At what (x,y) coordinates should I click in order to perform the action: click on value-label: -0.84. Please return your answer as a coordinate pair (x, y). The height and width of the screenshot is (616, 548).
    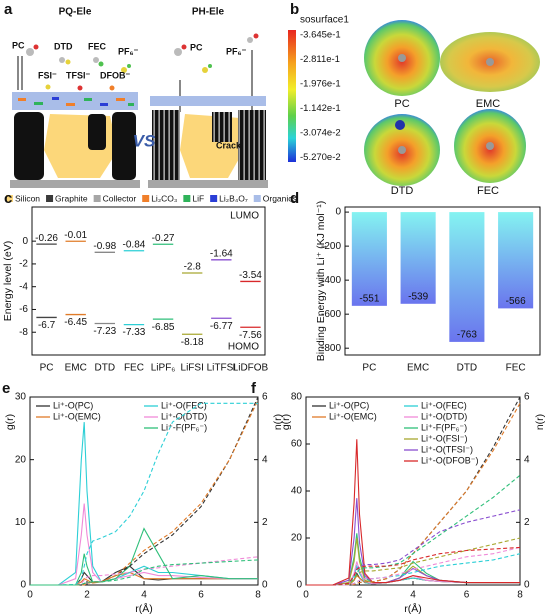
    Looking at the image, I should click on (134, 244).